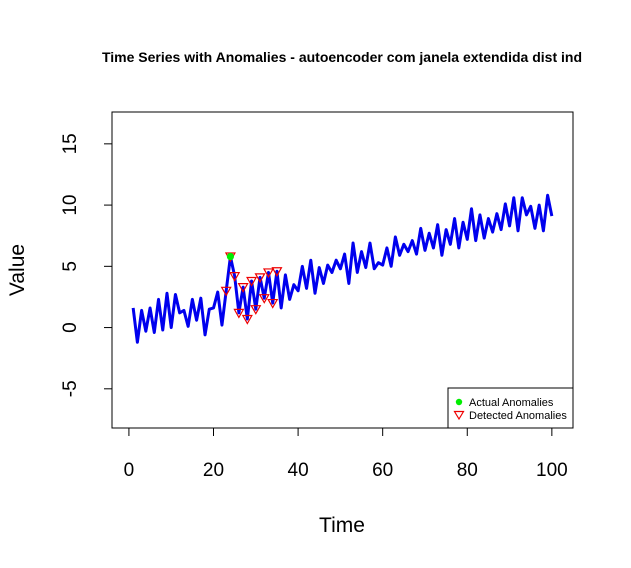 The image size is (631, 568). I want to click on y-tick-label: 0, so click(70, 327).